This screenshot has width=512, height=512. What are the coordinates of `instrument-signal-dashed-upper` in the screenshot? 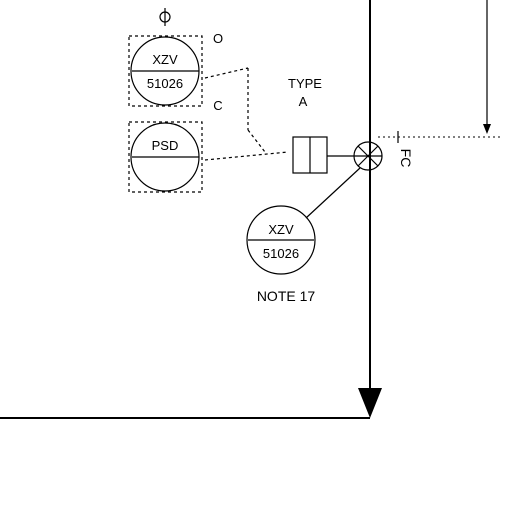 It's located at (226, 73).